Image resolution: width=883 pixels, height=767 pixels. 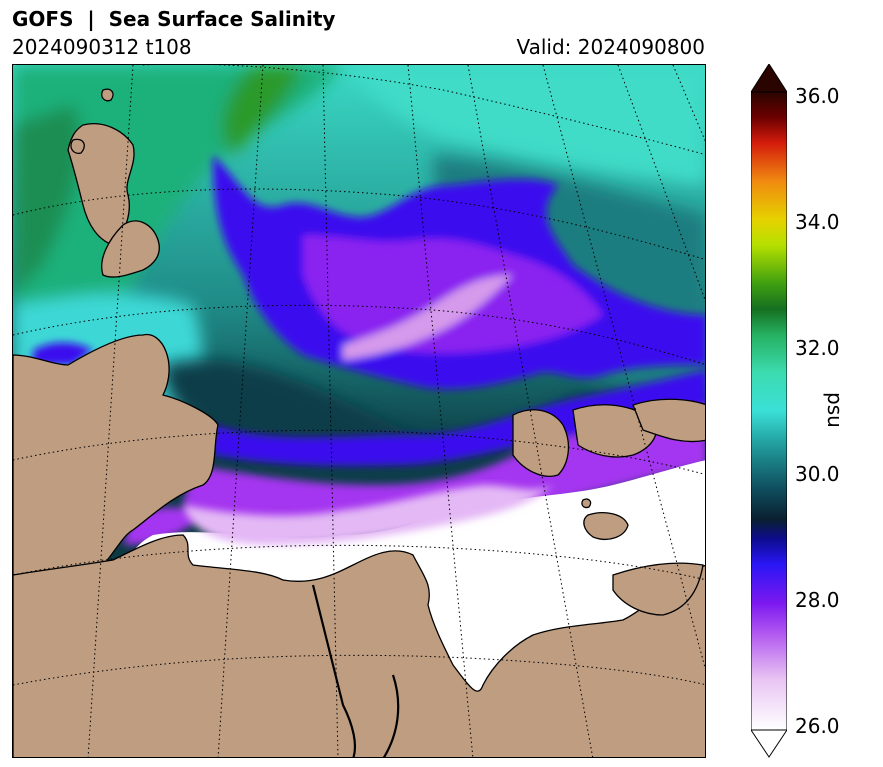 I want to click on edgeoya-island, so click(x=130, y=249).